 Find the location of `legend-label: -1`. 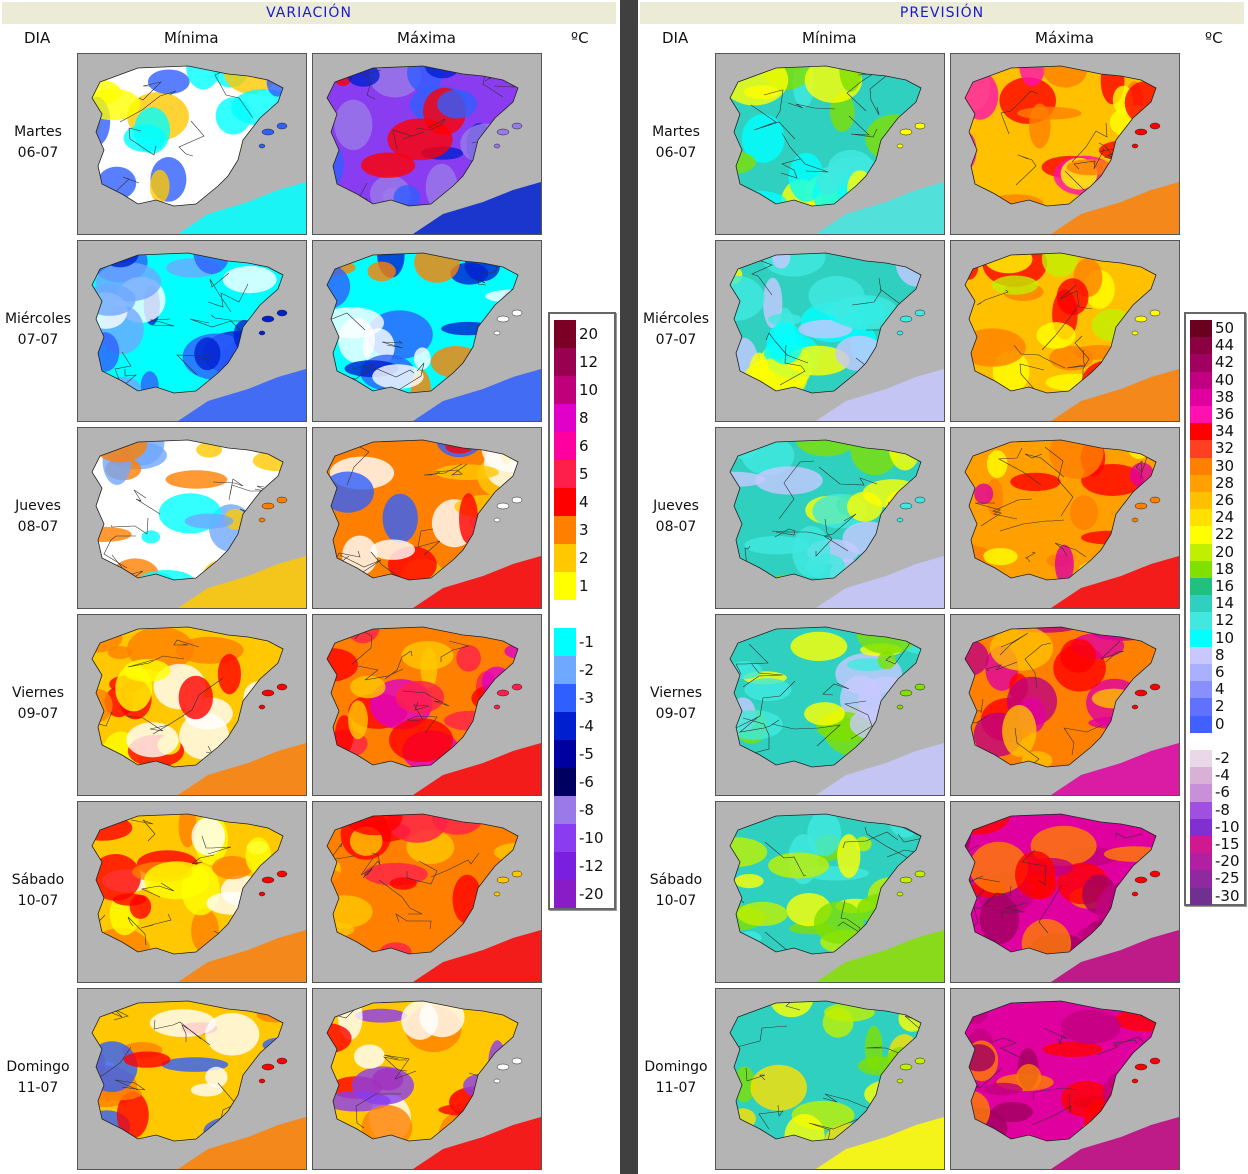

legend-label: -1 is located at coordinates (586, 641).